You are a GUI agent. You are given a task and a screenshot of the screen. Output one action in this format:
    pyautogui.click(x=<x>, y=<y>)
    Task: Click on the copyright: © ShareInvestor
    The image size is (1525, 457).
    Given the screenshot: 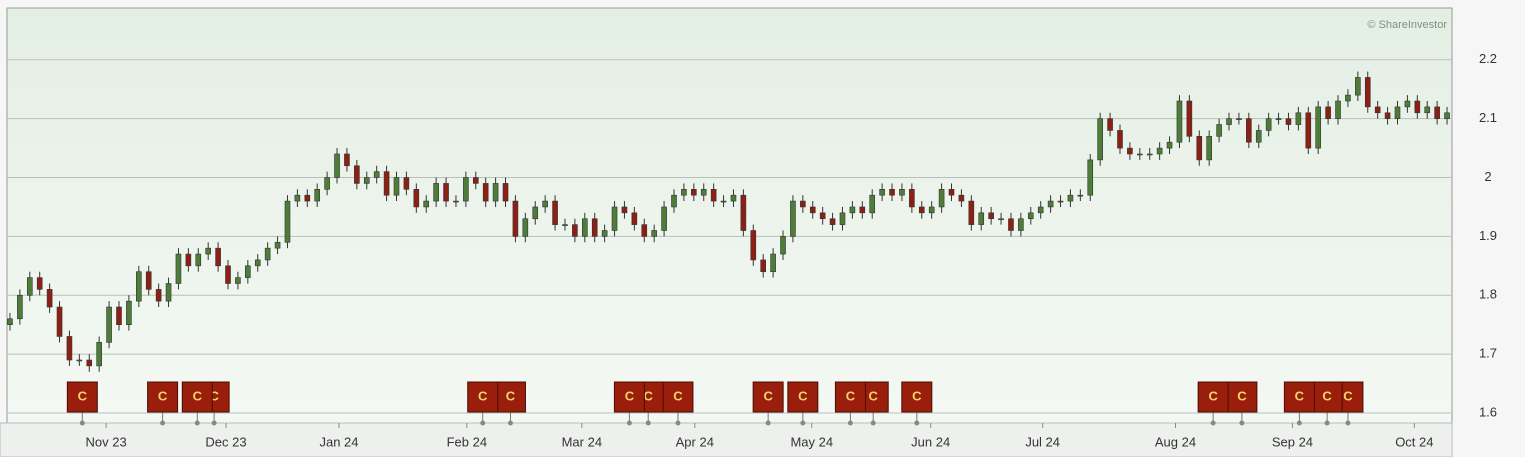 What is the action you would take?
    pyautogui.click(x=1407, y=25)
    